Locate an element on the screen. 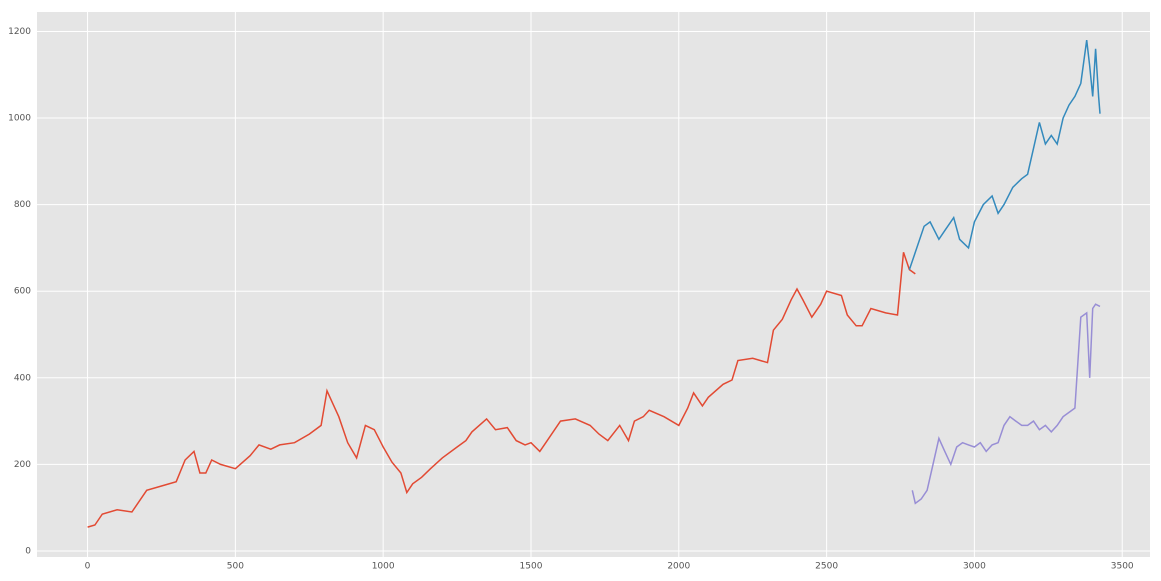 The width and height of the screenshot is (1161, 581). y-tick-label: 800 is located at coordinates (22, 205).